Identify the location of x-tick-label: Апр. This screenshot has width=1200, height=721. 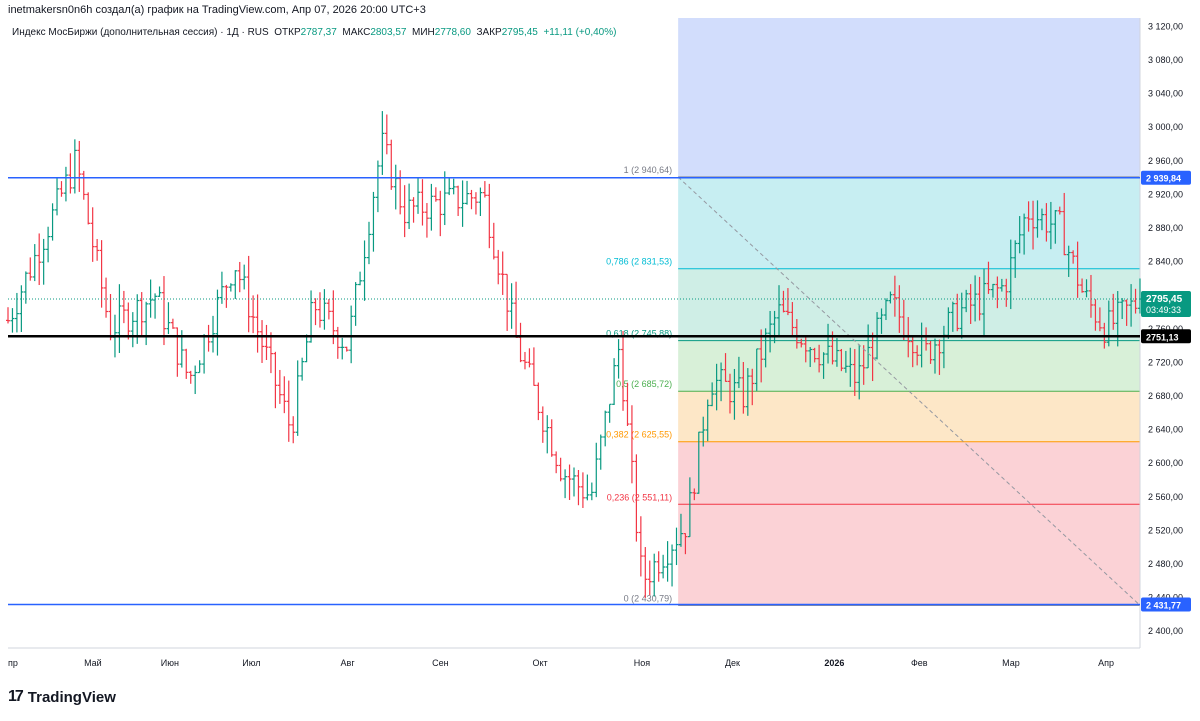
(1106, 663).